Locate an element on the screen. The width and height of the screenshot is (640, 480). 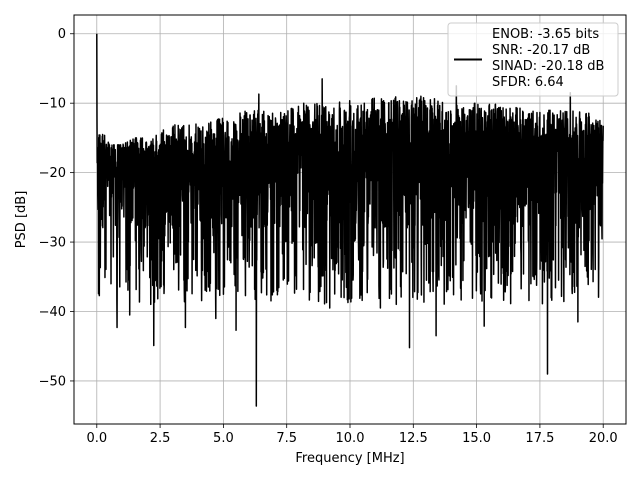
x-tick-label: 5.0 is located at coordinates (223, 438).